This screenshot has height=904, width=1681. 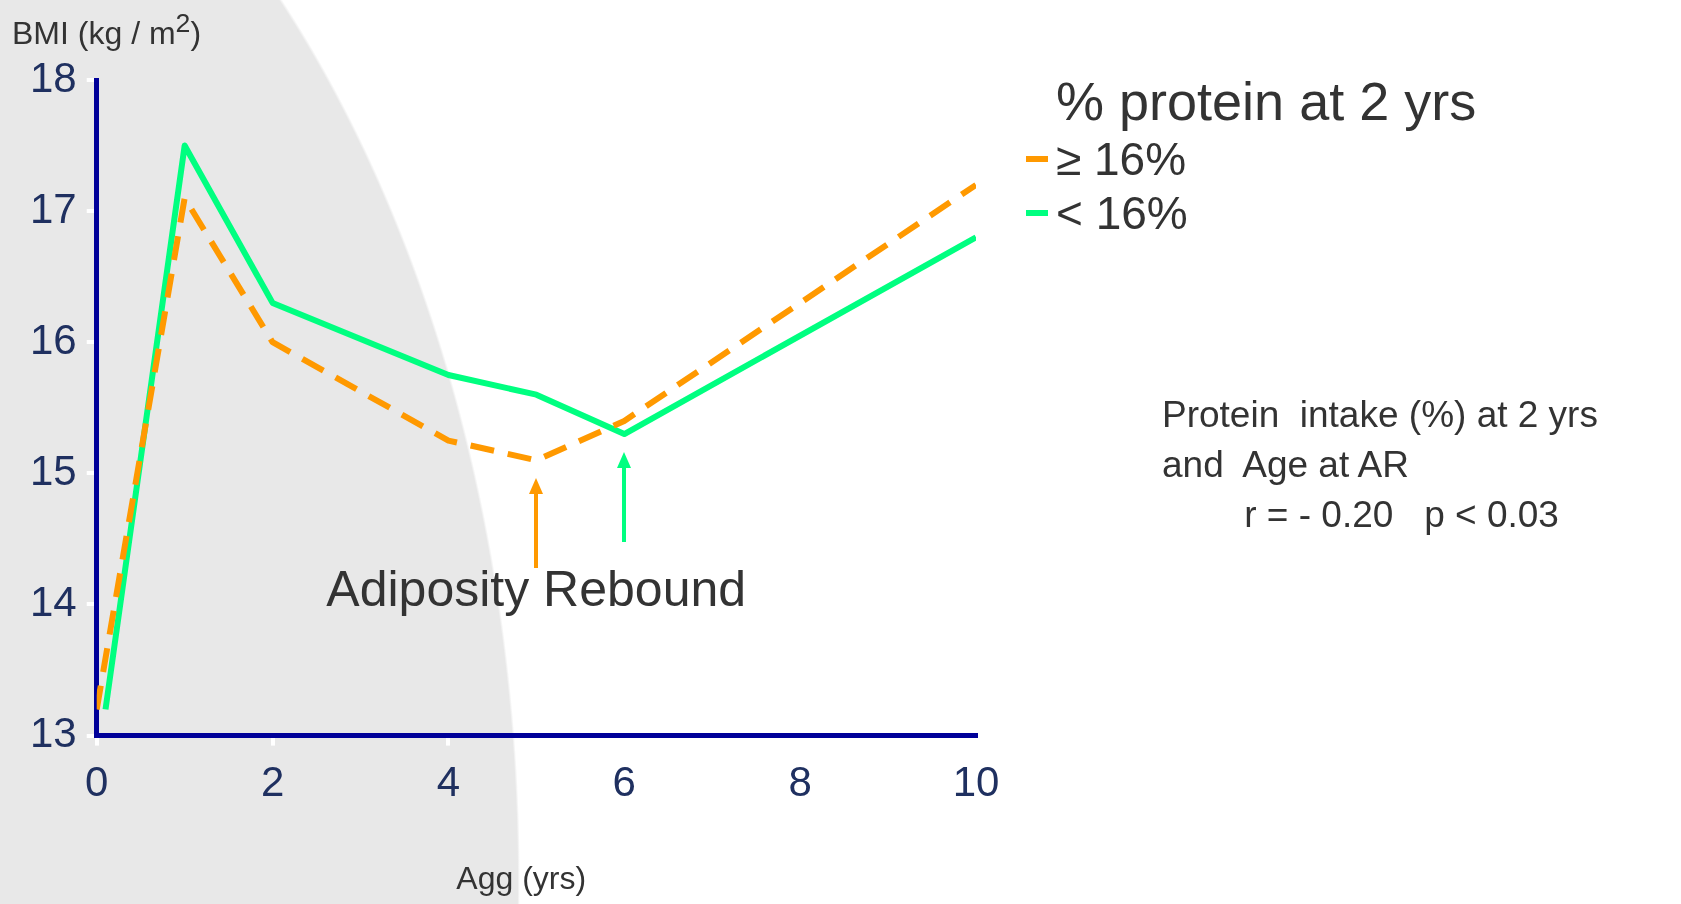 What do you see at coordinates (272, 782) in the screenshot?
I see `x-tick-label: 2` at bounding box center [272, 782].